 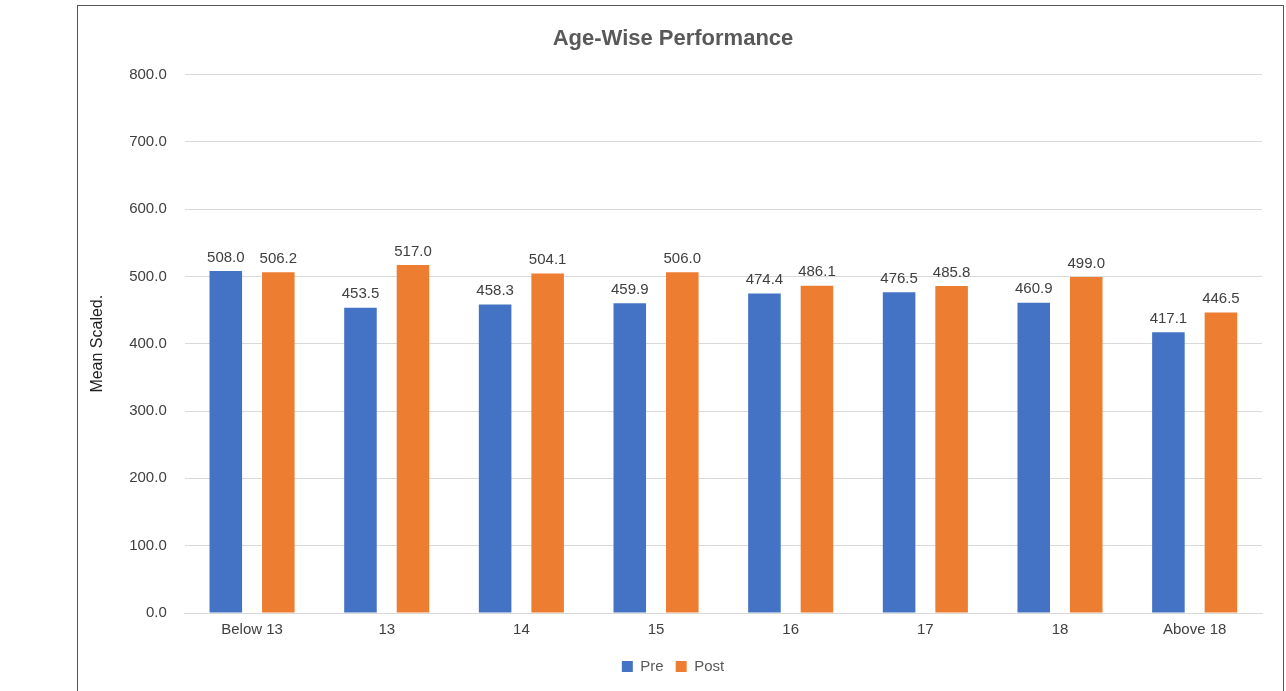 What do you see at coordinates (899, 277) in the screenshot?
I see `data-label: 476.5` at bounding box center [899, 277].